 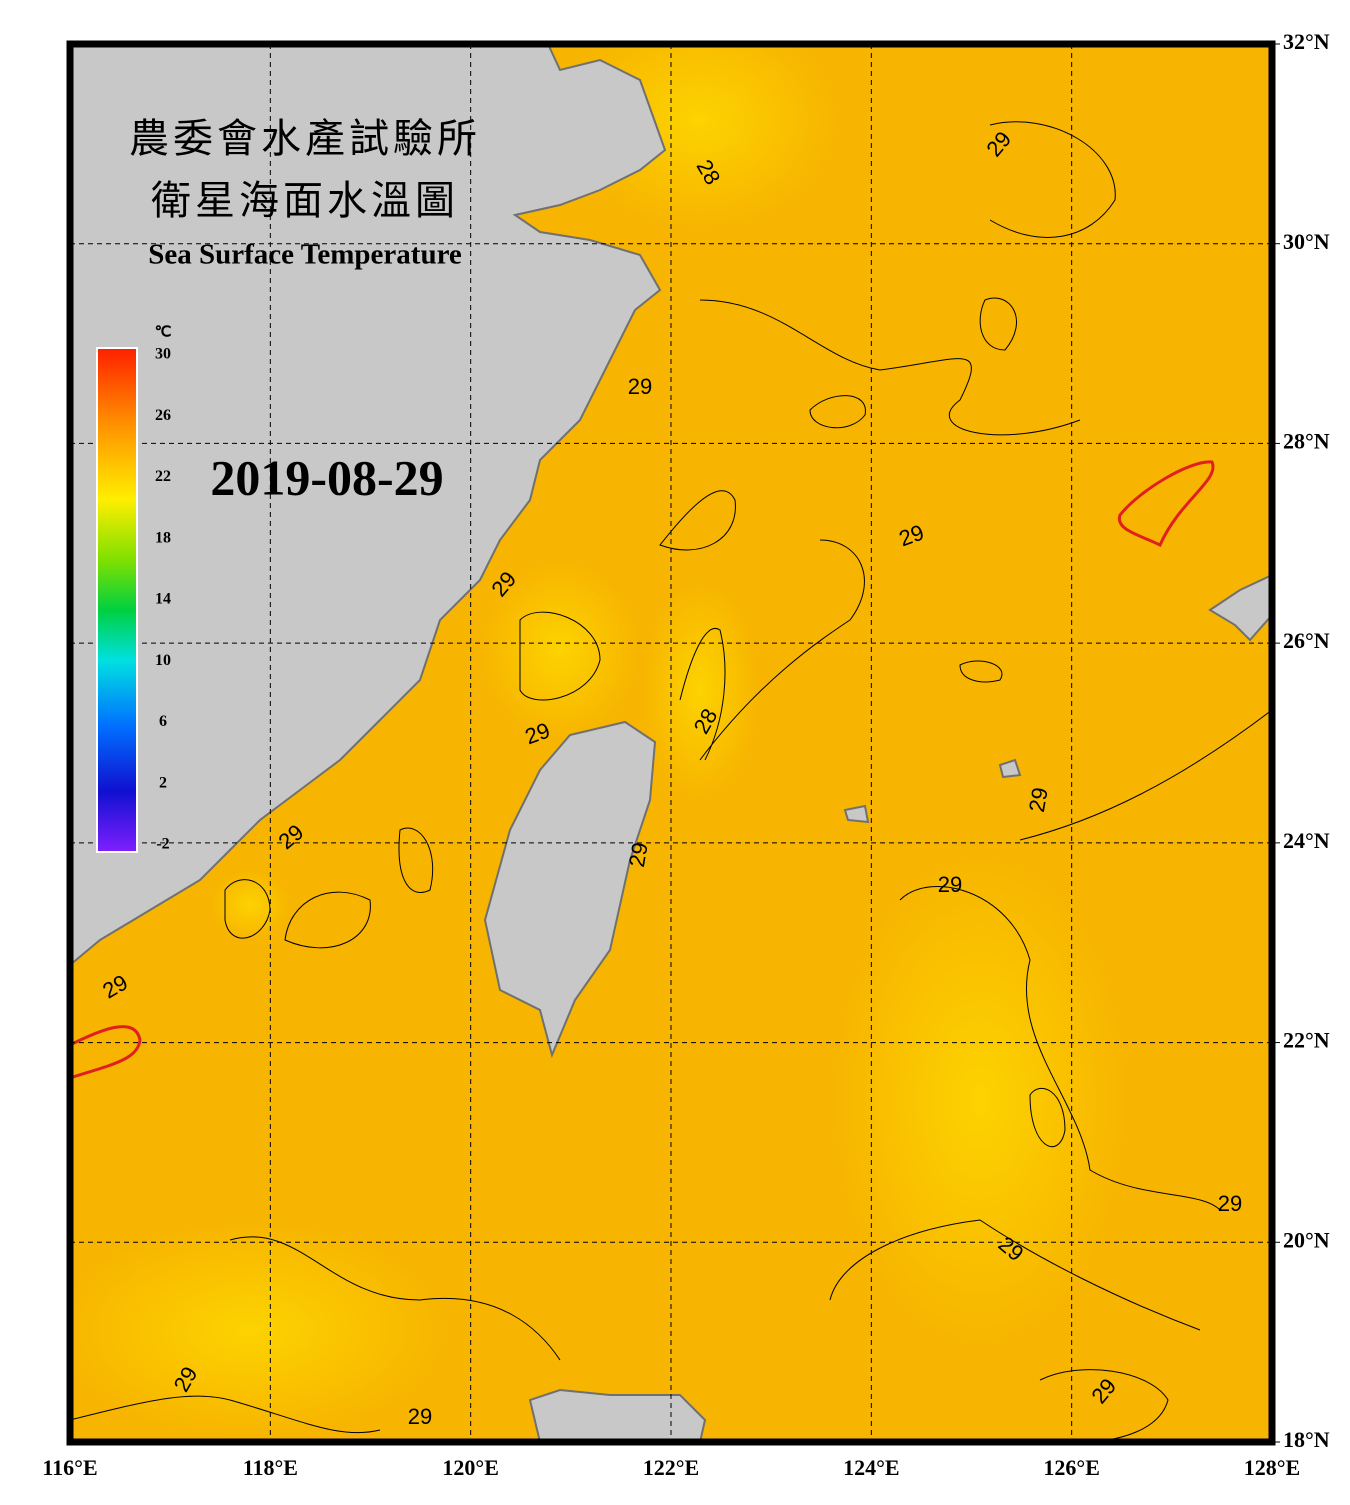 I want to click on colorbar-tick-label: 2, so click(x=163, y=782).